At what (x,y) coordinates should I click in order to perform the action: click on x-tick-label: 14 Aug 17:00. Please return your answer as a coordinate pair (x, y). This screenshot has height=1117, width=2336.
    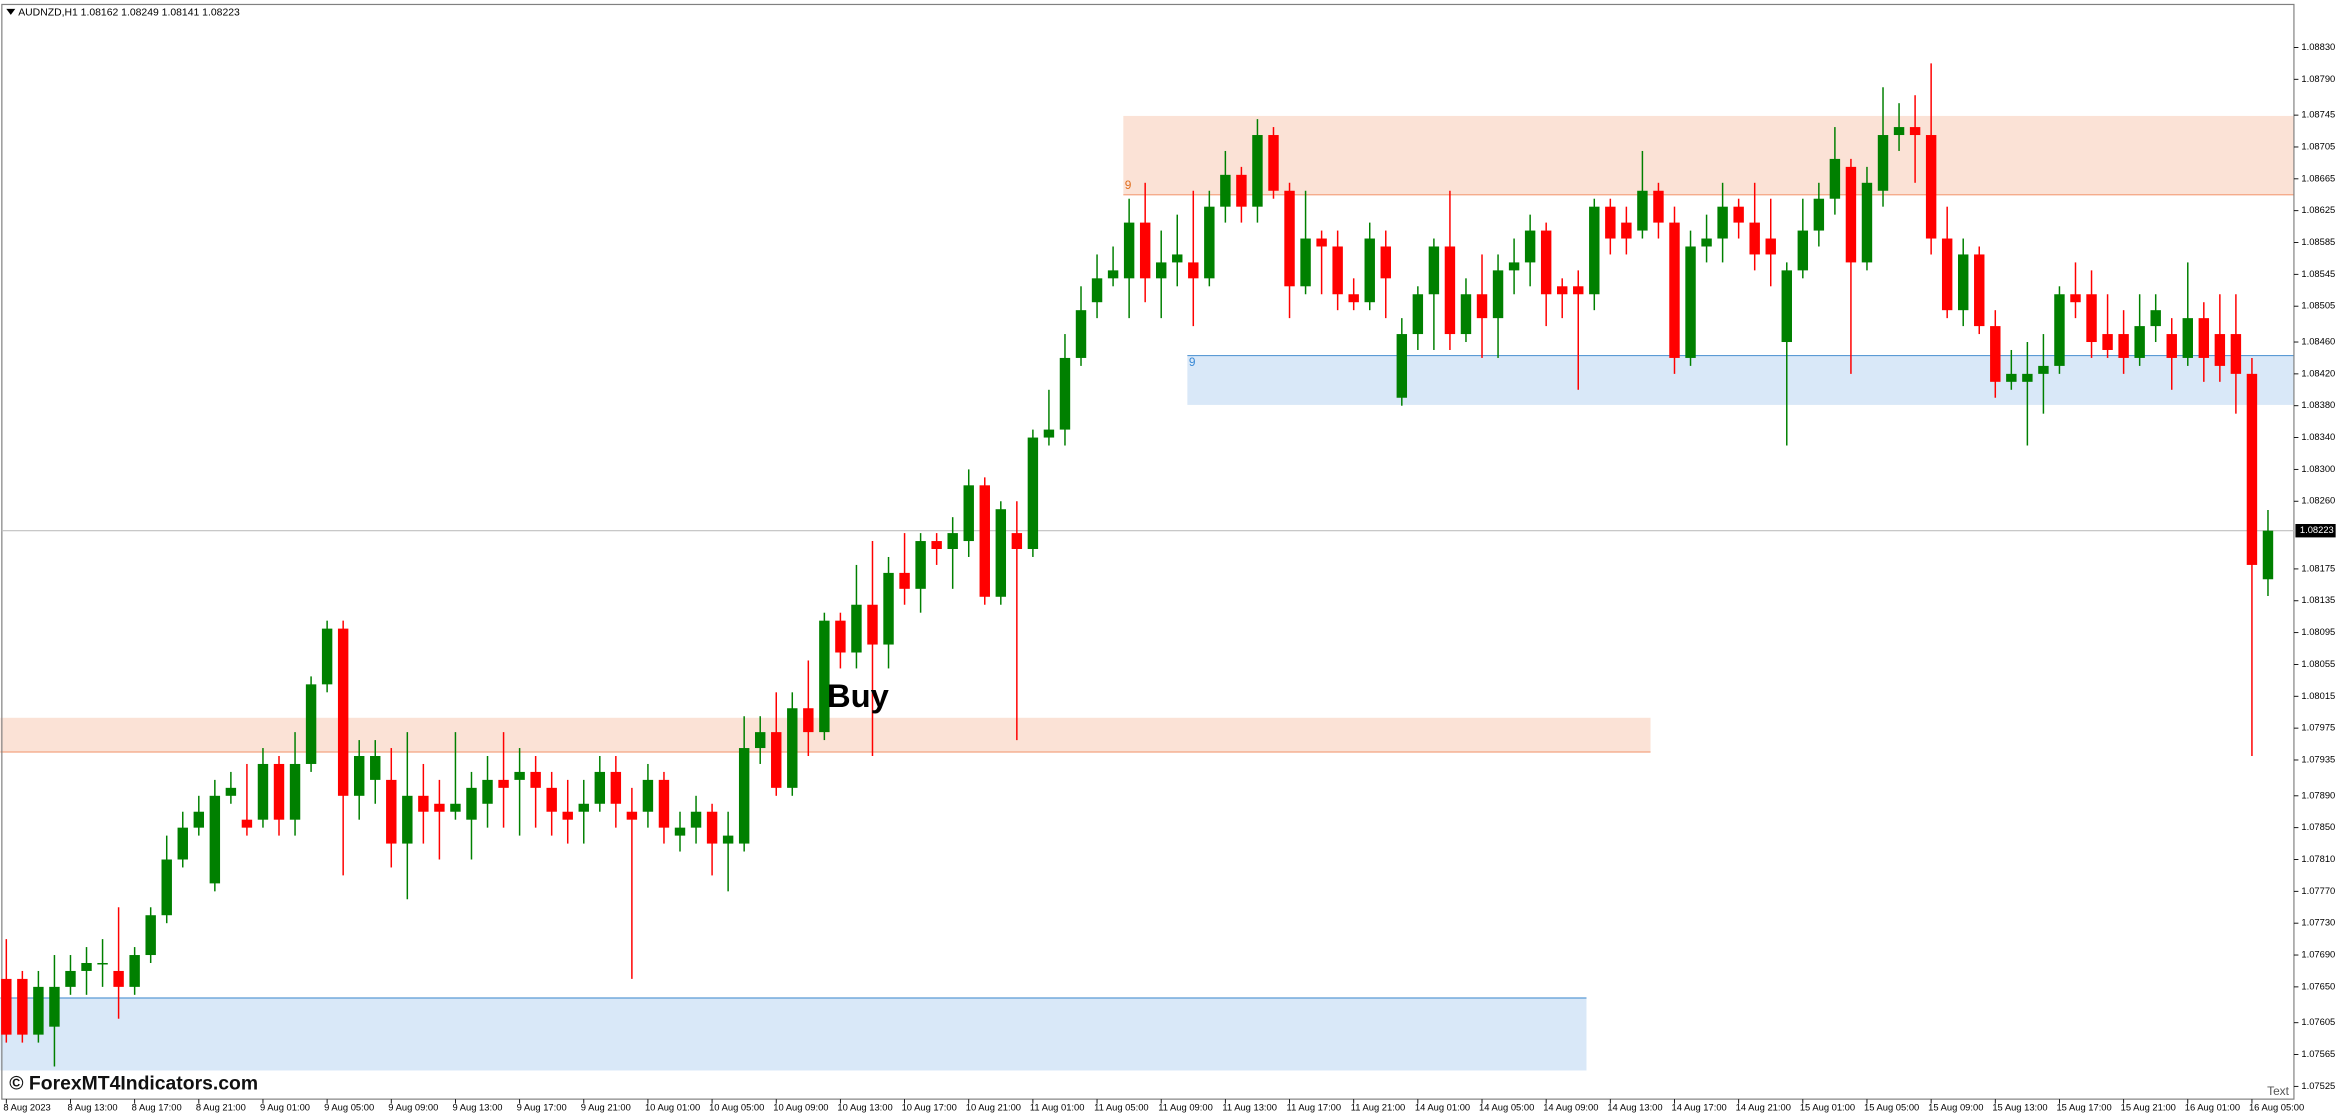
    Looking at the image, I should click on (1699, 1108).